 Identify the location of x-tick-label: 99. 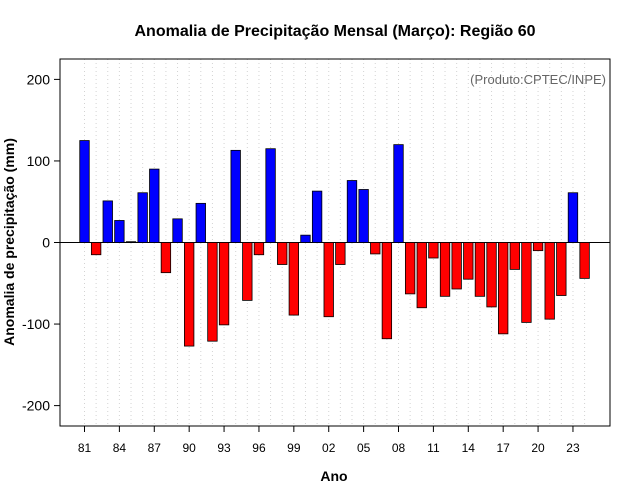
(294, 448).